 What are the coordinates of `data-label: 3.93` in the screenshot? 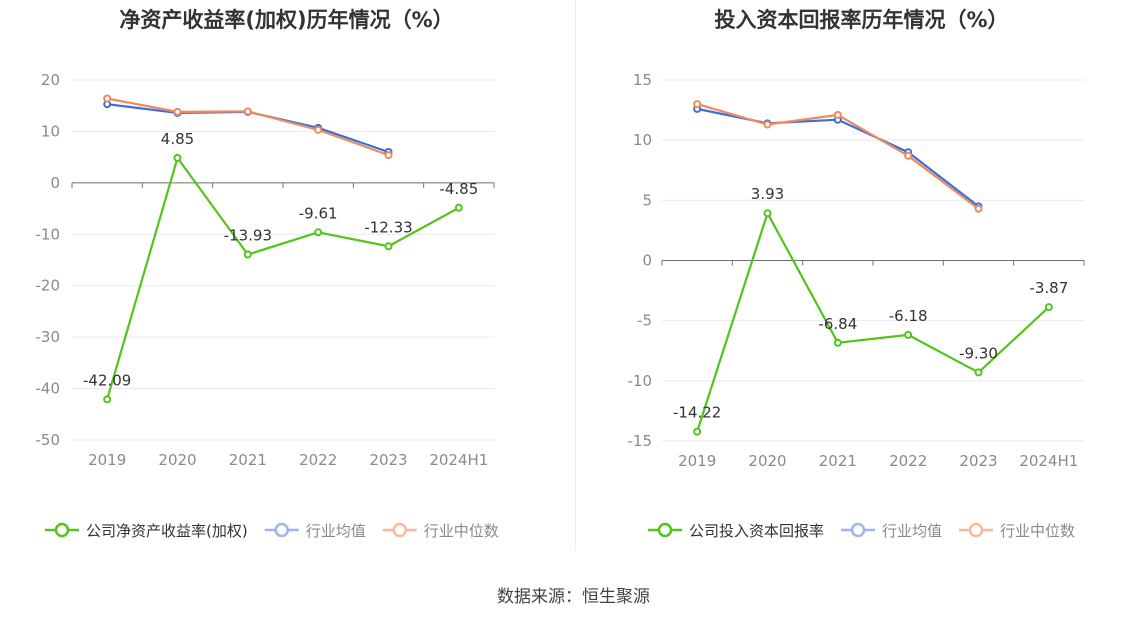 It's located at (767, 194).